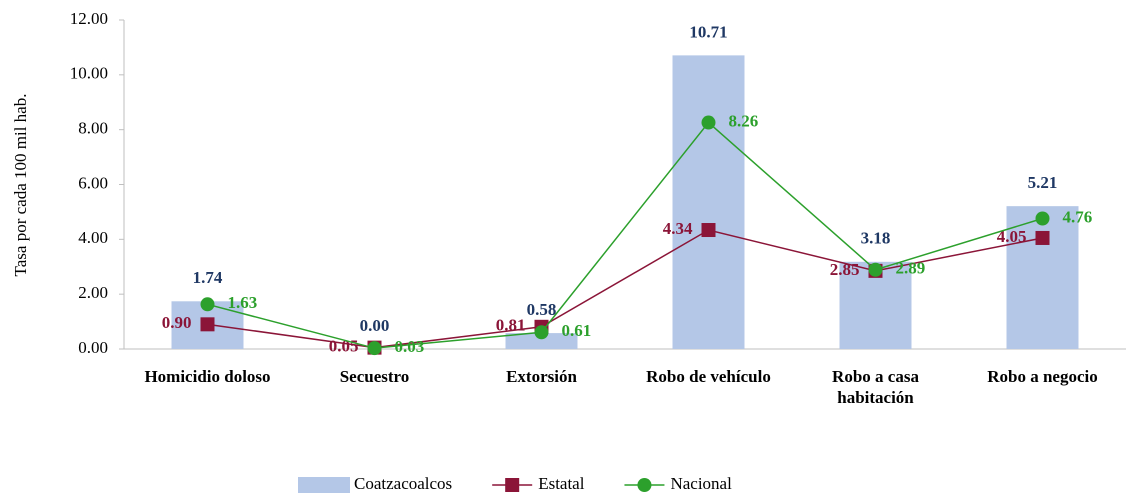 The image size is (1126, 497). Describe the element at coordinates (708, 31) in the screenshot. I see `bar-value-label: 10.71` at that location.